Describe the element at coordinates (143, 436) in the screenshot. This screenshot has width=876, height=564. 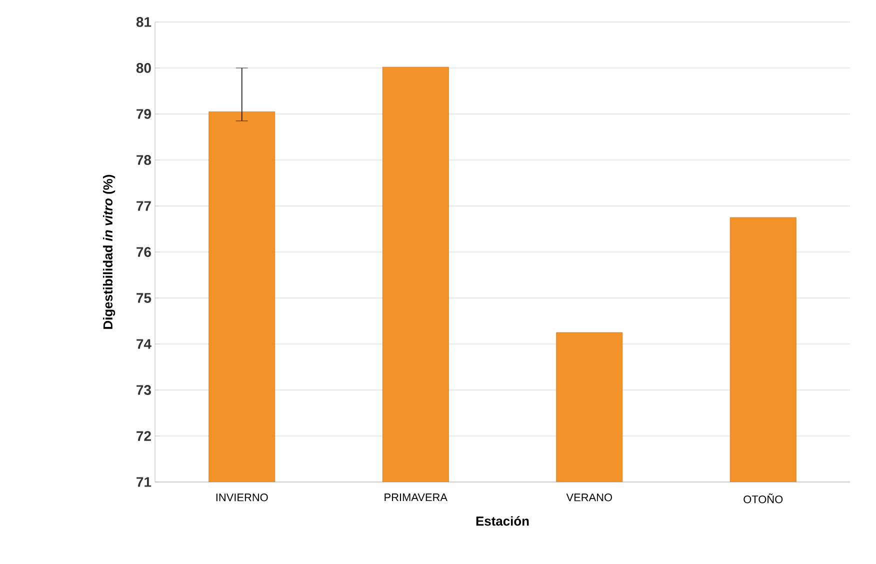
I see `y-tick-label: 72` at that location.